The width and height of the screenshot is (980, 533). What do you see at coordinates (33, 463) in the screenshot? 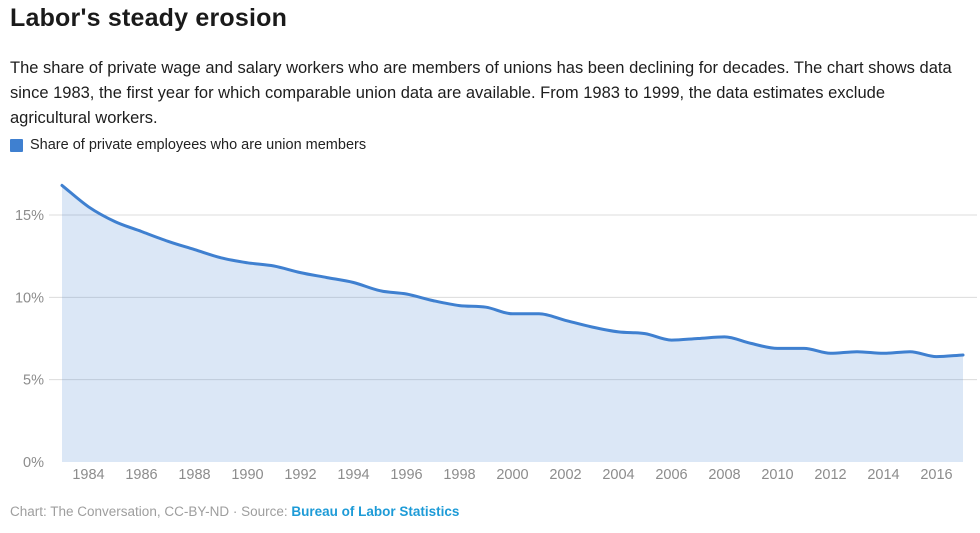
I see `y-axis-label: 0%` at bounding box center [33, 463].